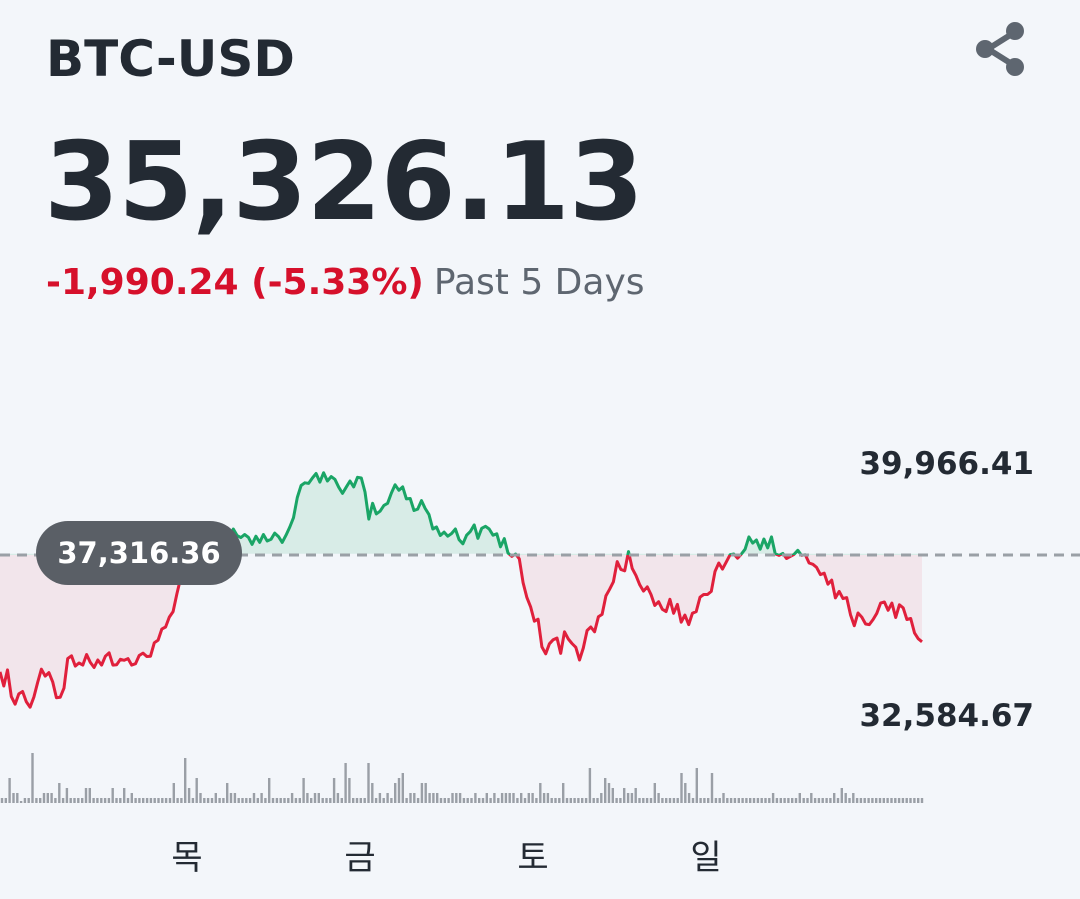 The height and width of the screenshot is (899, 1080). I want to click on ticker-symbol: BTC-USD, so click(170, 59).